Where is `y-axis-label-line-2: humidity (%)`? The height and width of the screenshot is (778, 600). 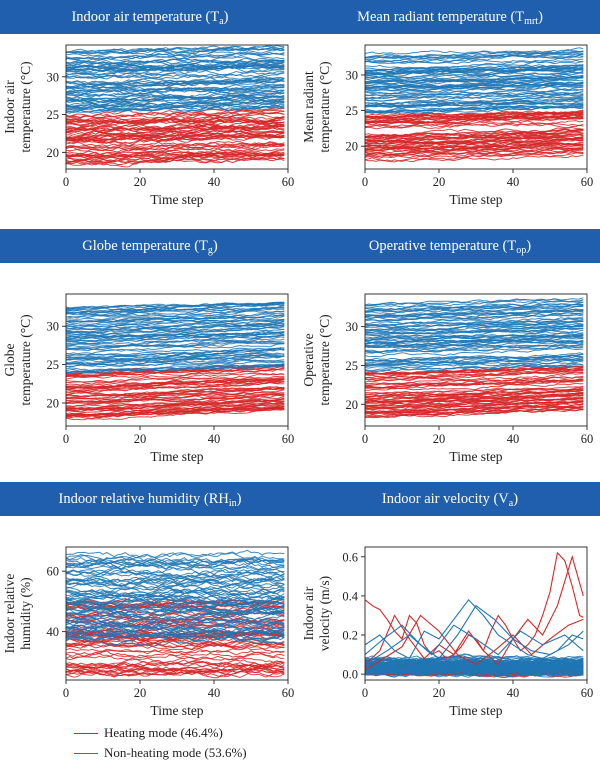
y-axis-label-line-2: humidity (%) is located at coordinates (25, 613).